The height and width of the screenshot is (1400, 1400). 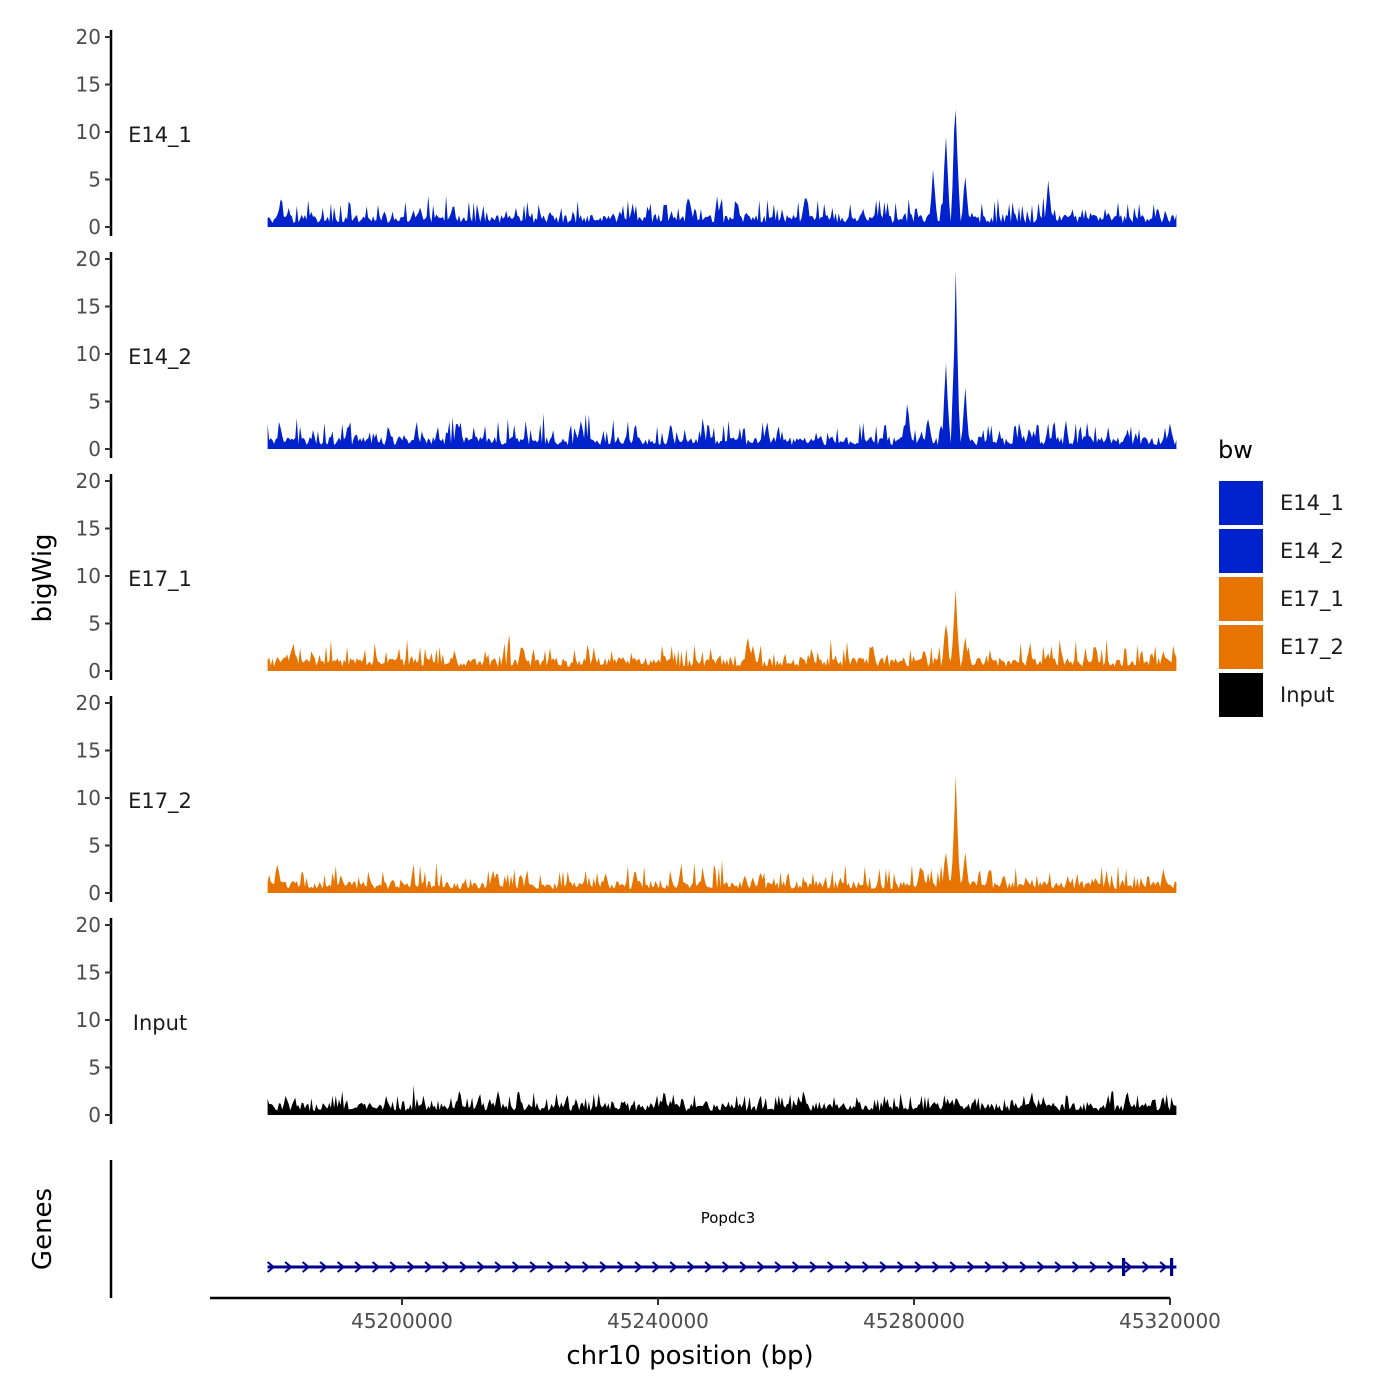 What do you see at coordinates (722, 1100) in the screenshot?
I see `signal-area-Input` at bounding box center [722, 1100].